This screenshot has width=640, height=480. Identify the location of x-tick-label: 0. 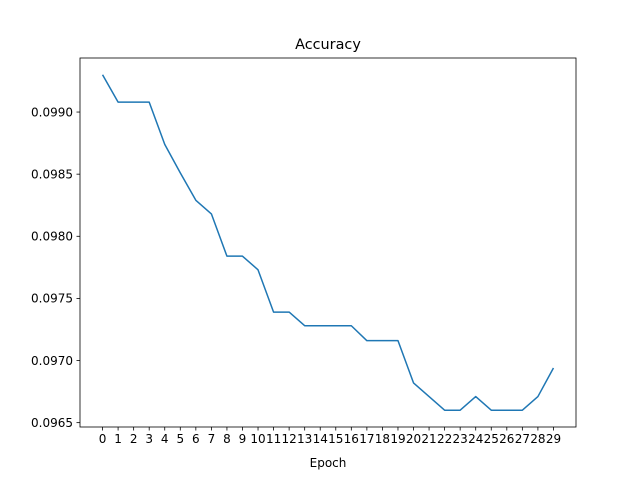
(103, 439).